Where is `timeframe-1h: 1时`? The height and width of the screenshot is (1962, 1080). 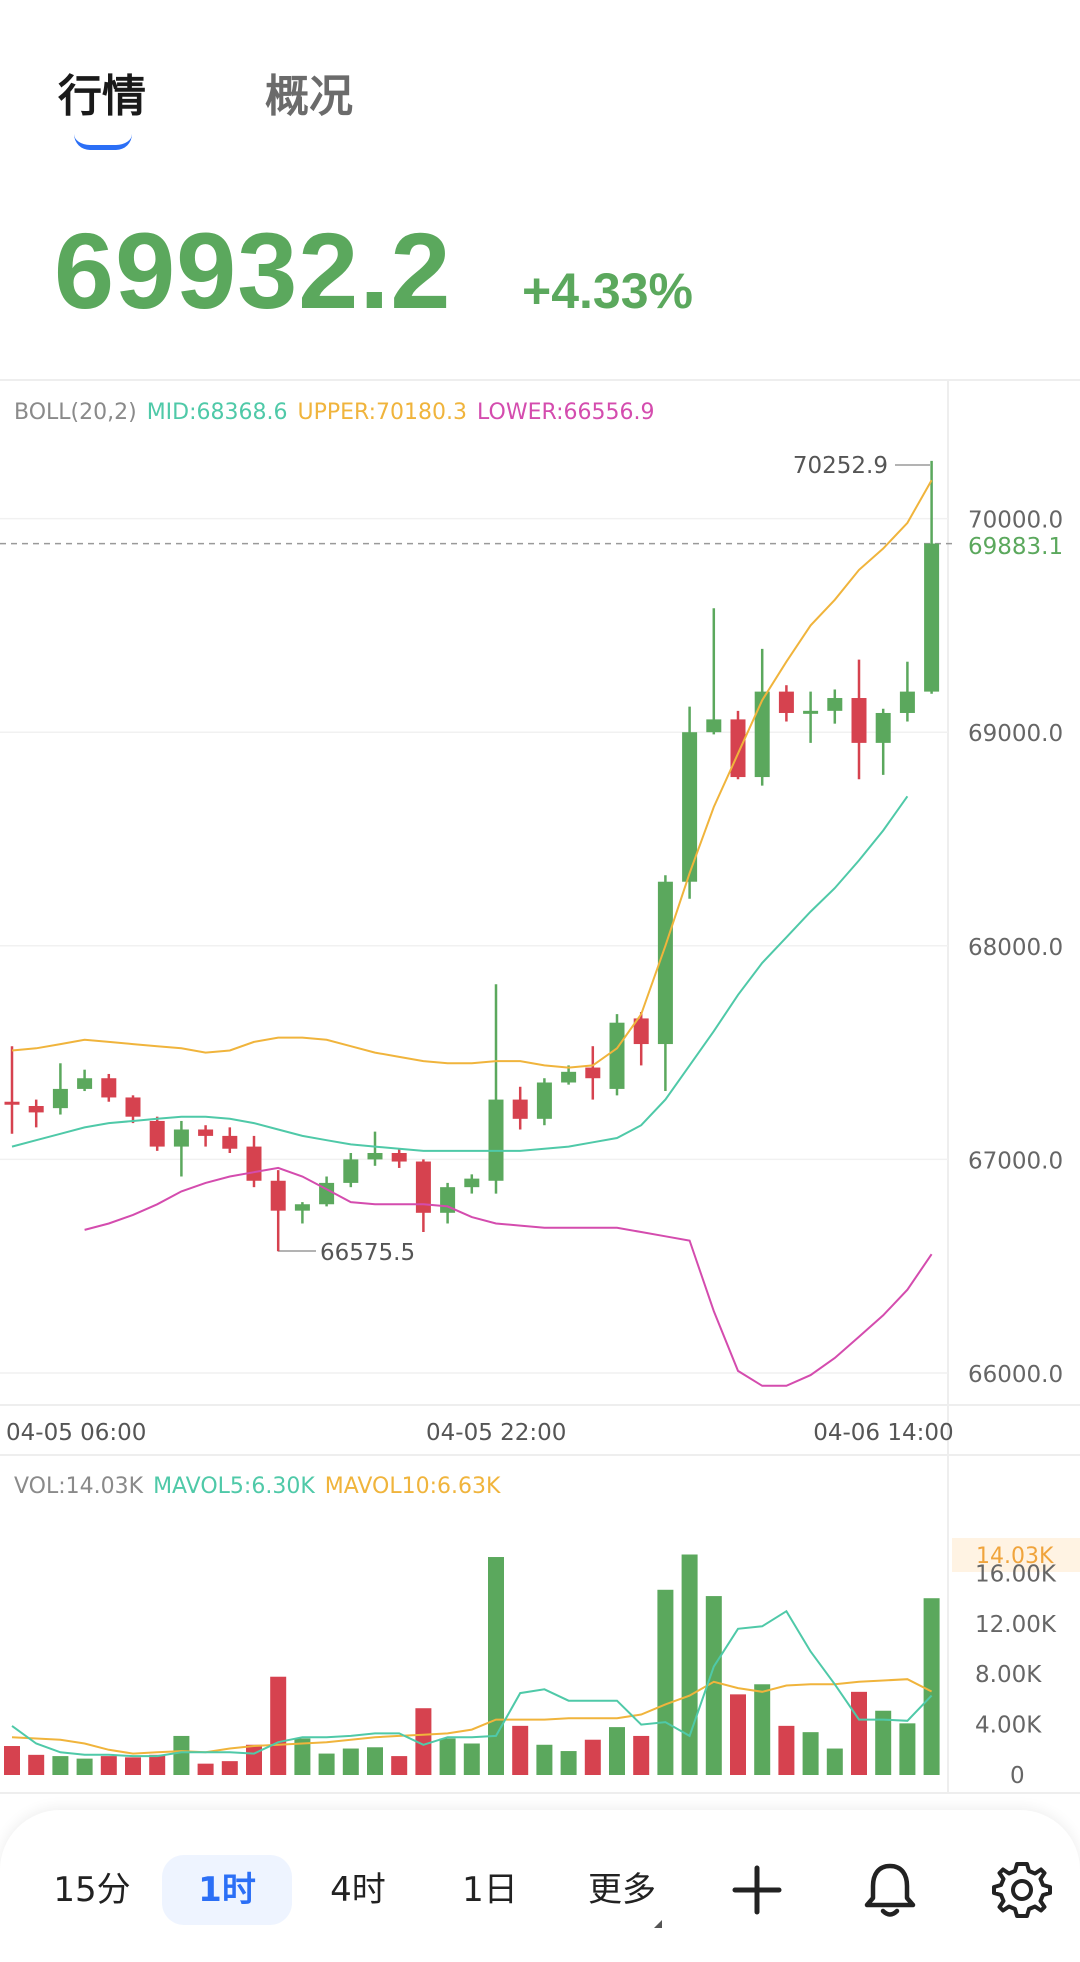 timeframe-1h: 1时 is located at coordinates (227, 1890).